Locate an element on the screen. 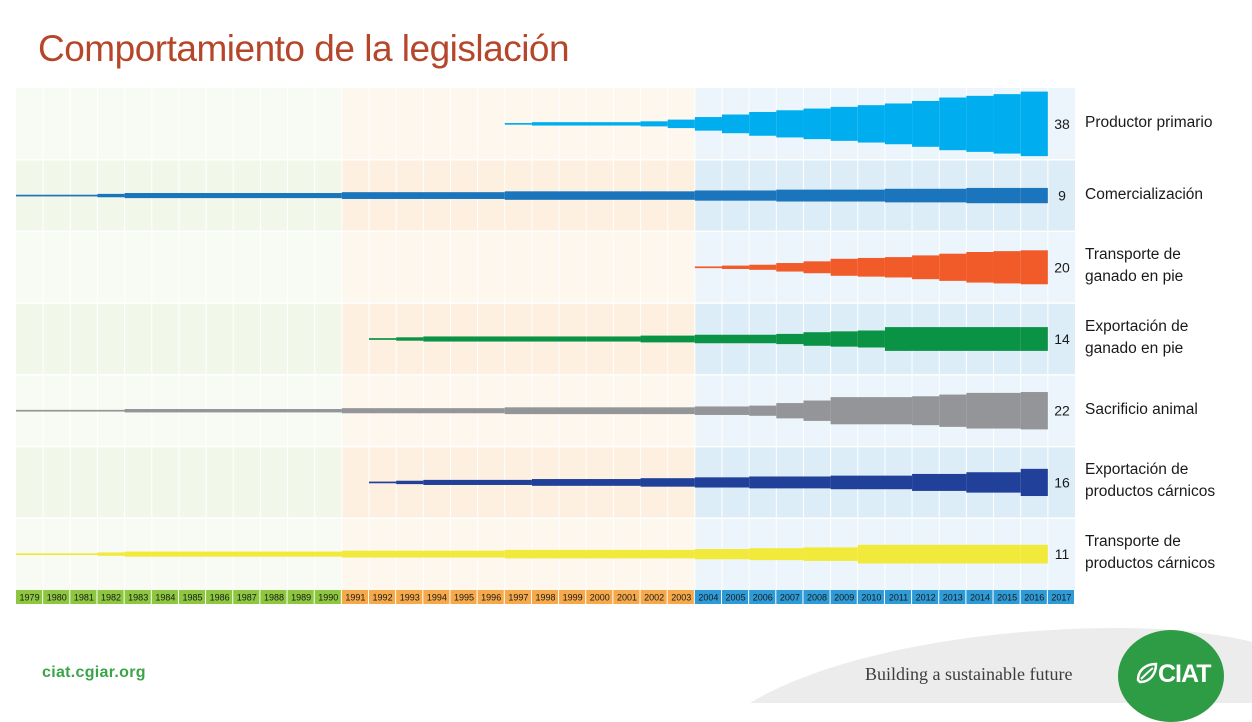  year-tick-label: 2011 is located at coordinates (898, 598).